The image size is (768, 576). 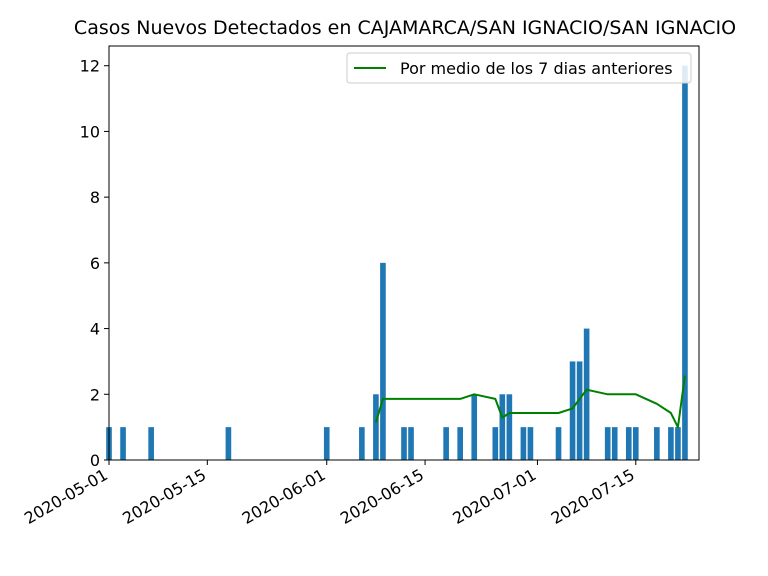 I want to click on y-tick-label: 2, so click(x=95, y=394).